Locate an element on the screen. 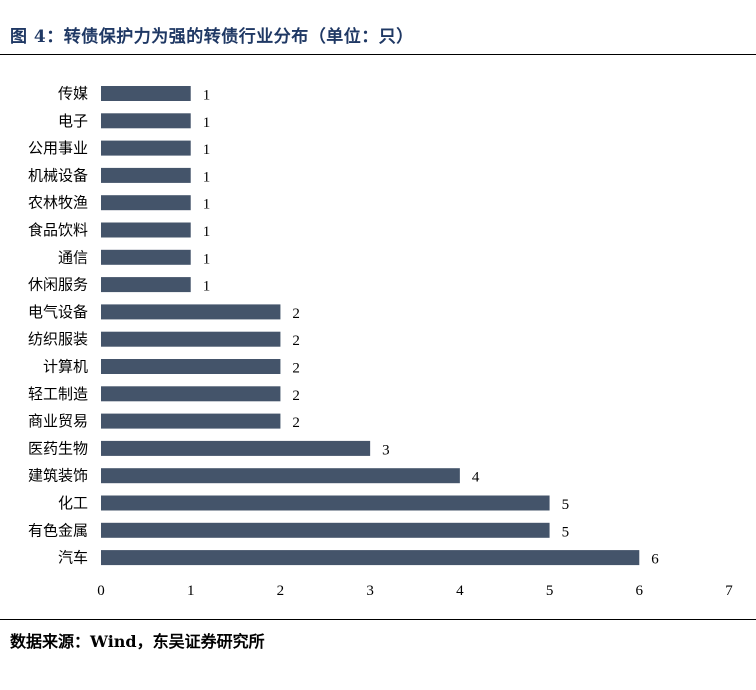 The image size is (756, 690). bar-有色金属 is located at coordinates (325, 530).